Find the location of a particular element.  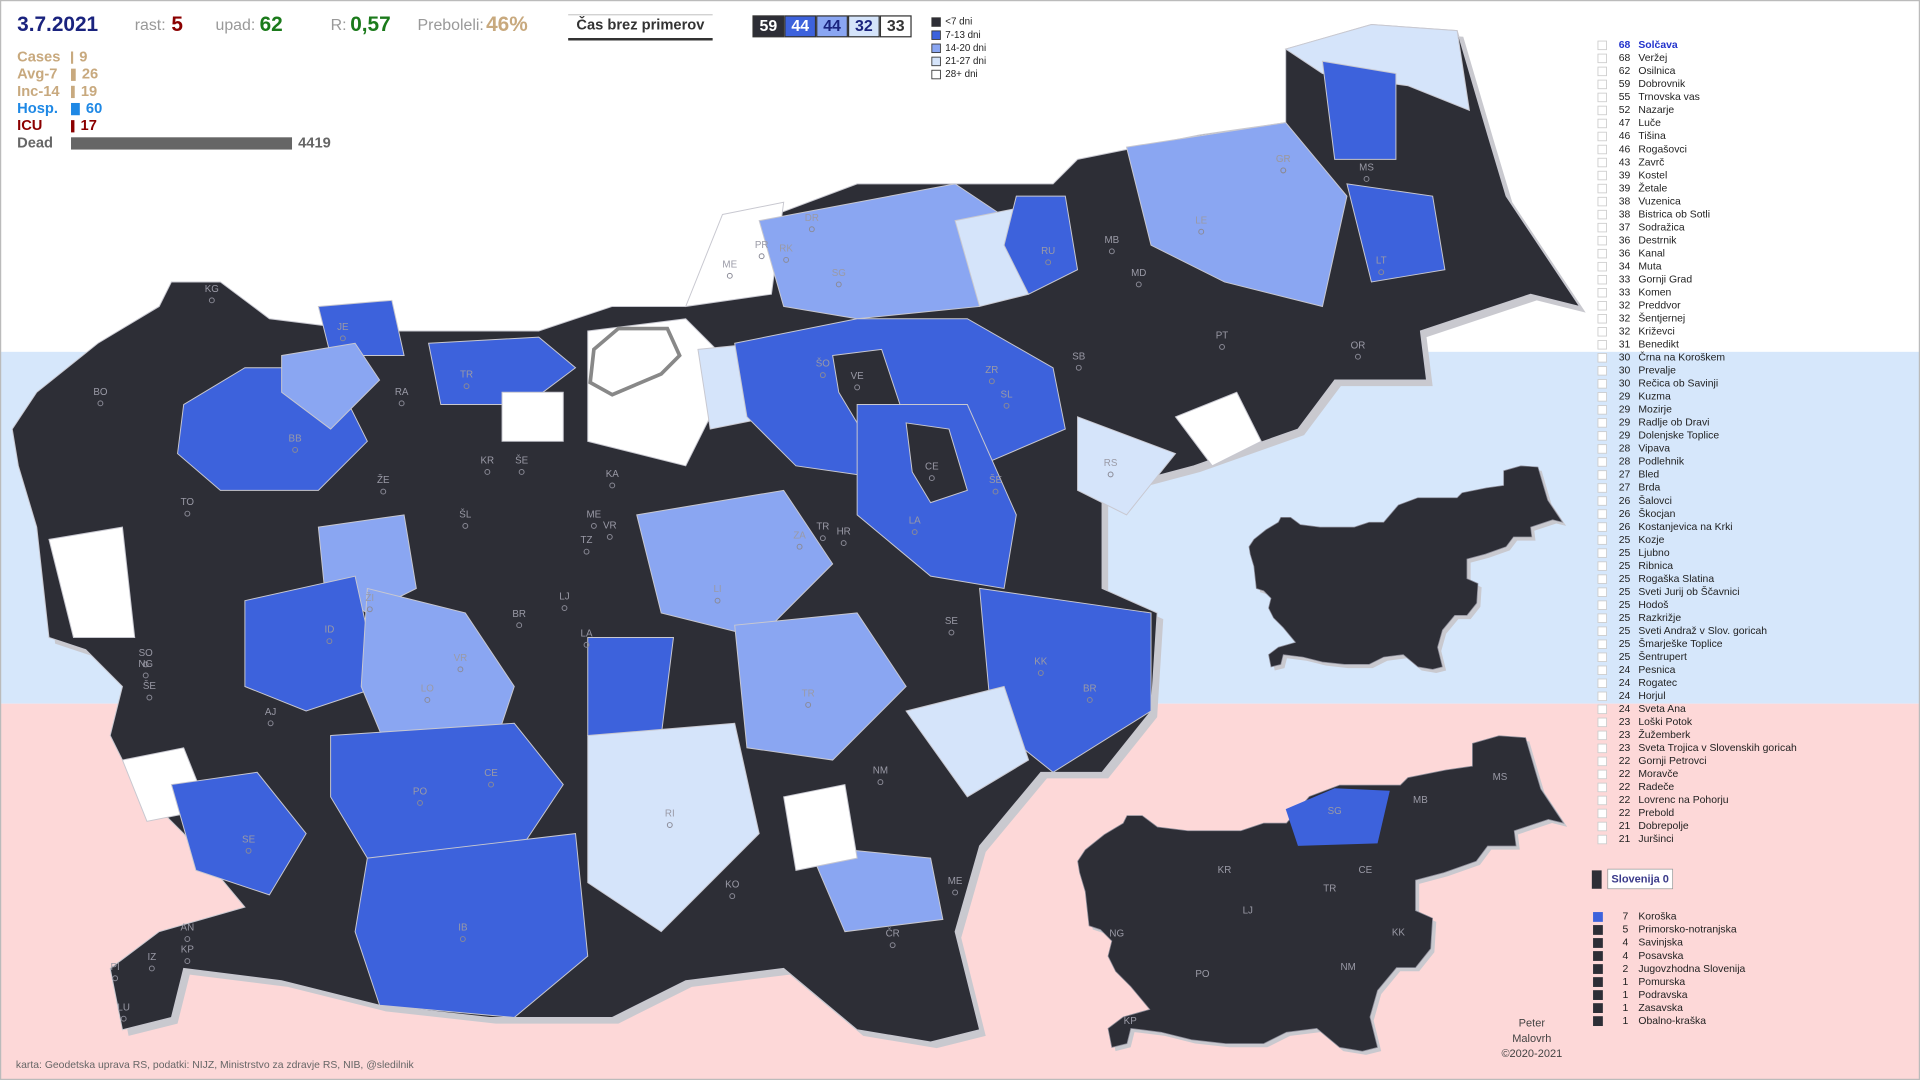

municipality-name: Destrnik is located at coordinates (1657, 240).